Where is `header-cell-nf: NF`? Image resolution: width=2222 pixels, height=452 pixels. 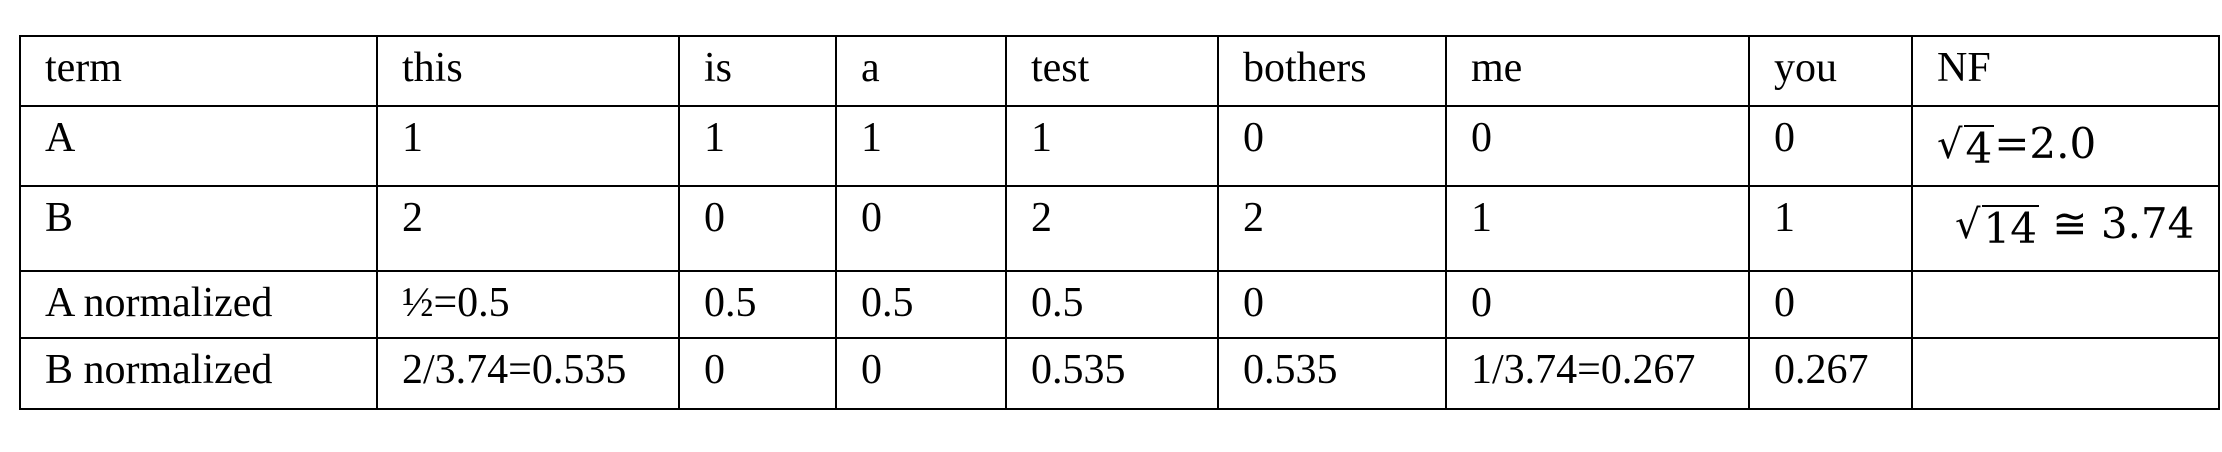 header-cell-nf: NF is located at coordinates (2065, 71).